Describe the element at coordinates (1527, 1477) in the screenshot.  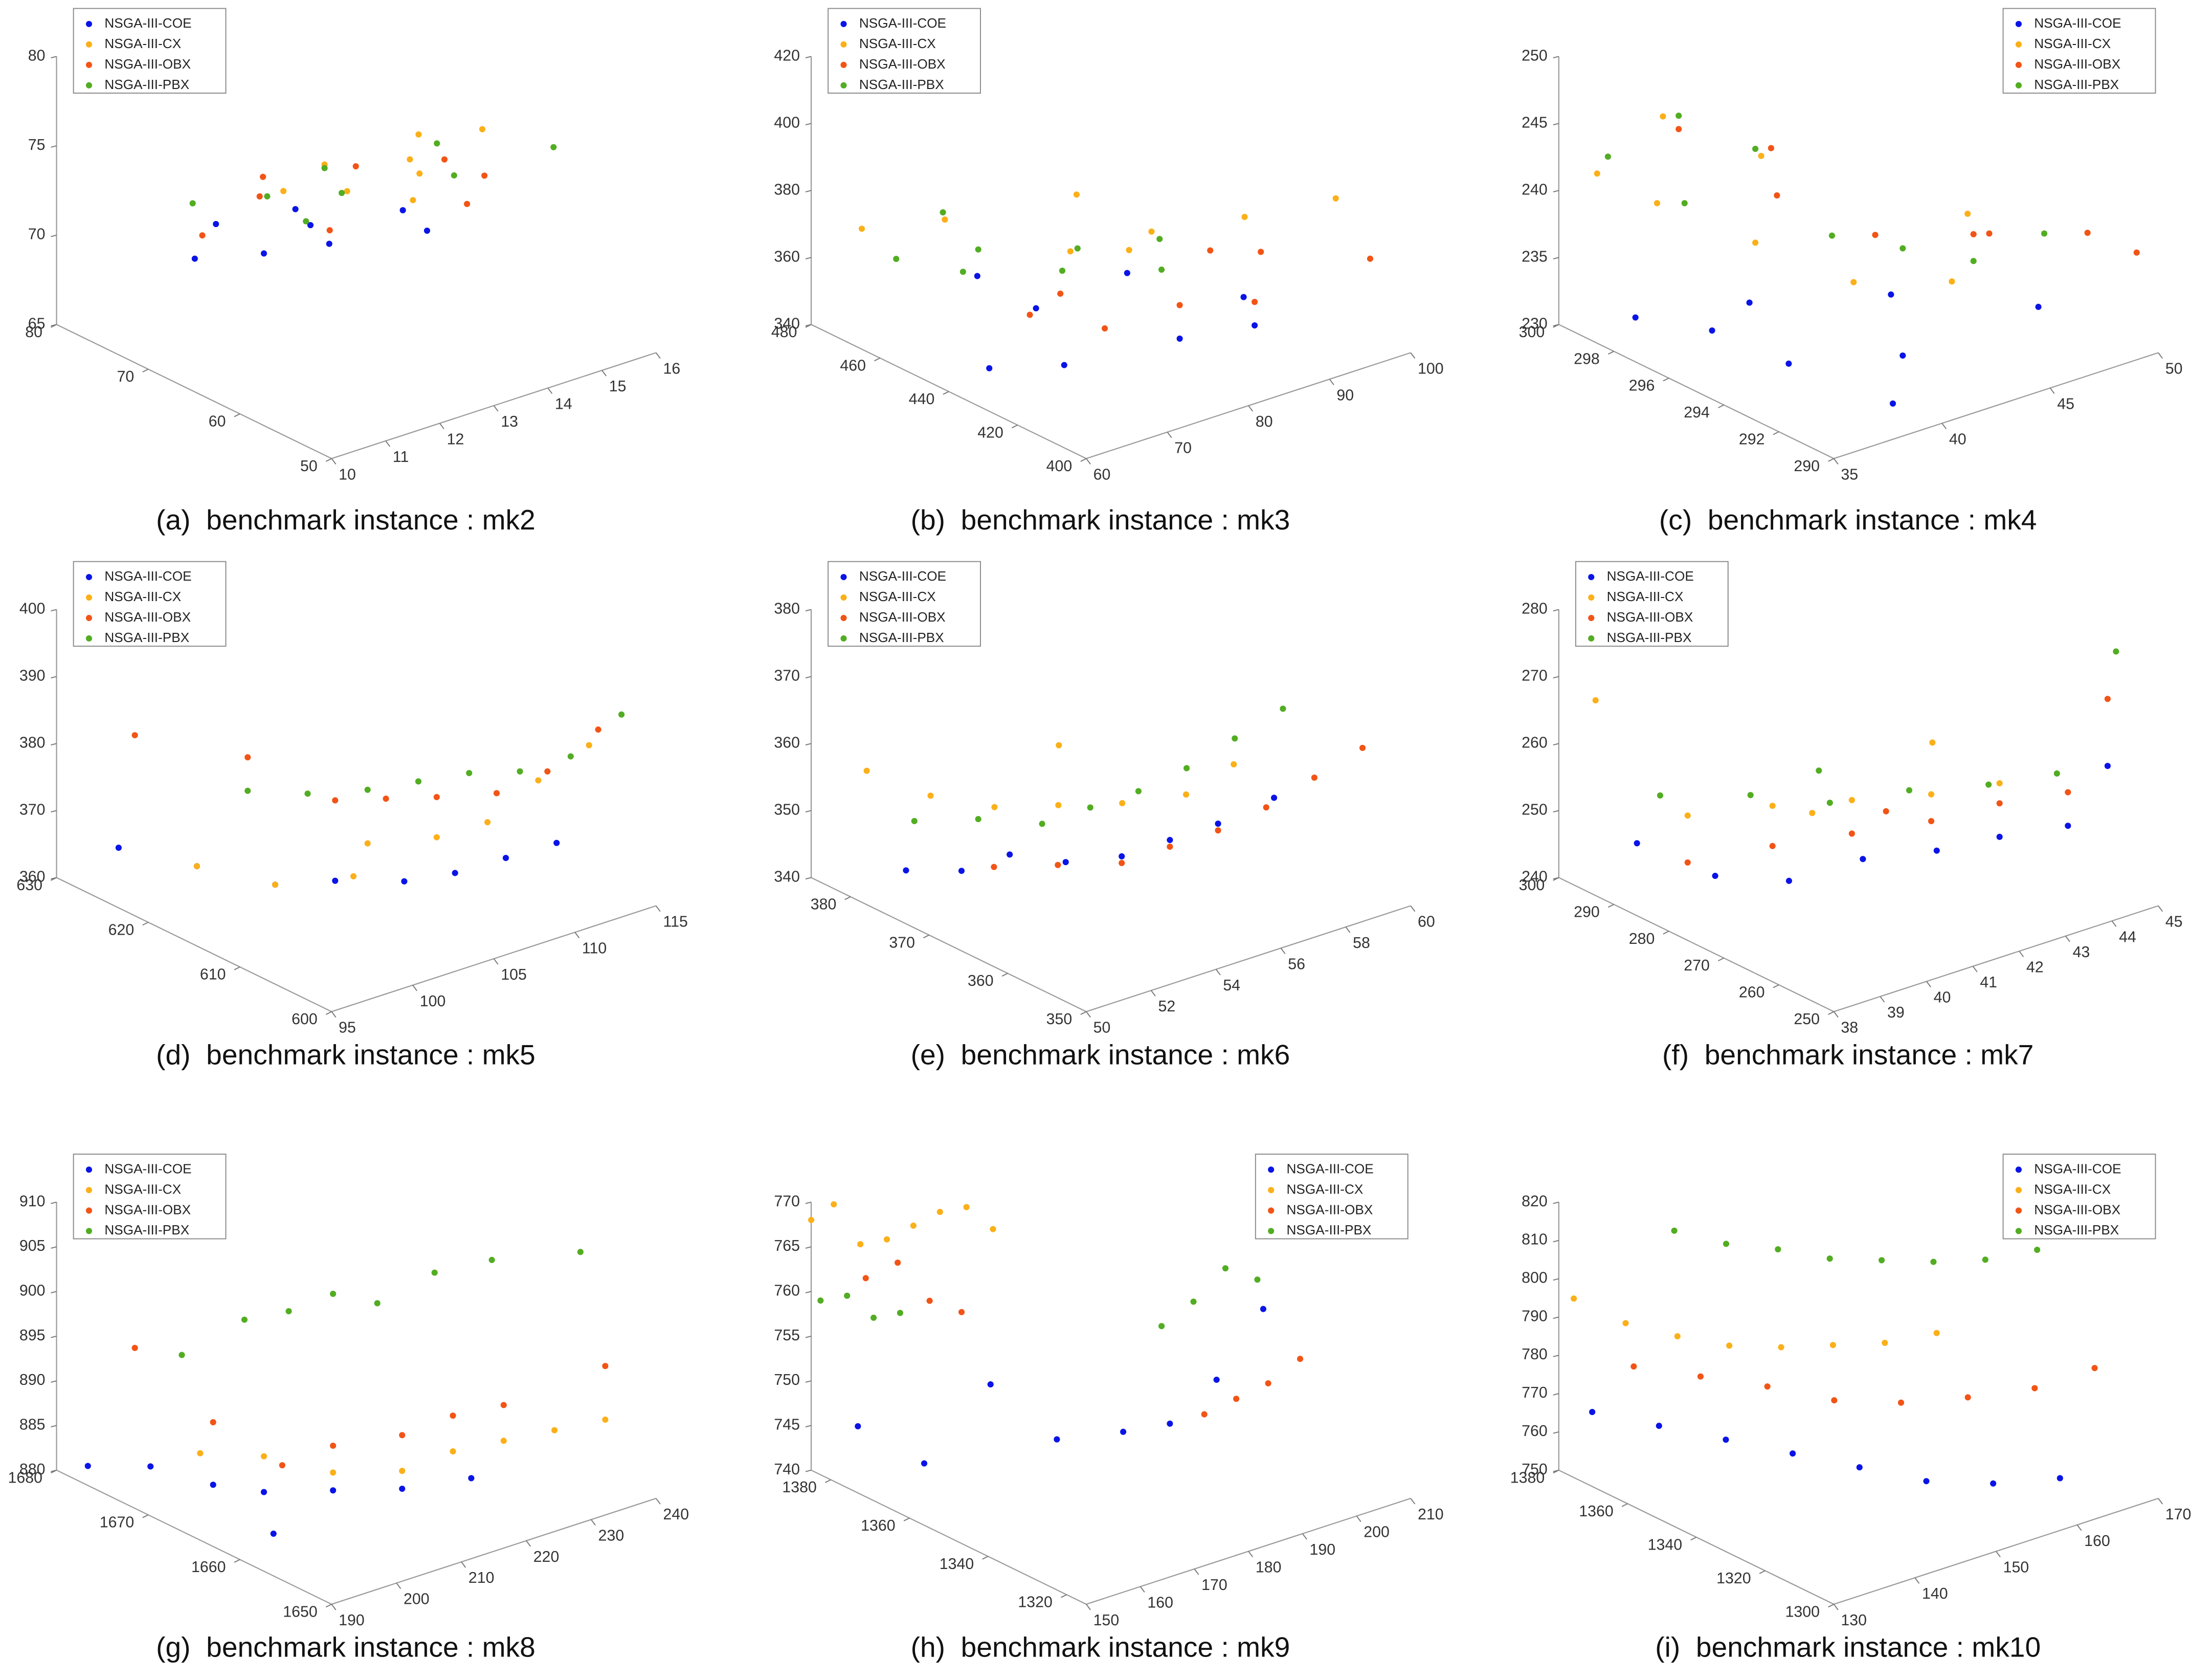
I see `y-tick-label: 1380` at that location.